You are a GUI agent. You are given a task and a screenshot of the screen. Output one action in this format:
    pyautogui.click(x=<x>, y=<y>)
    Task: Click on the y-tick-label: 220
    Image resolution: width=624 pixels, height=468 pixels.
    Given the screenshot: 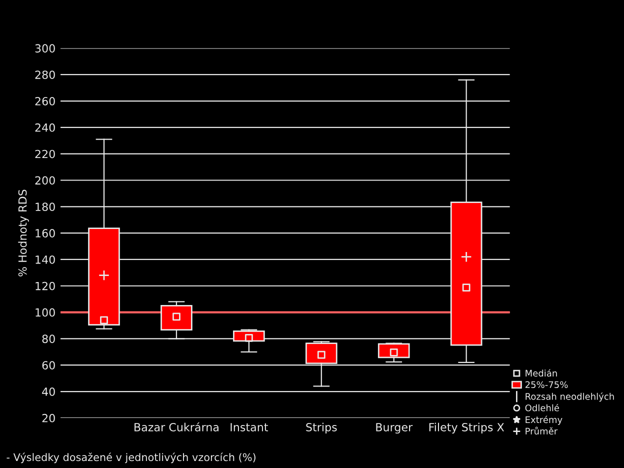 What is the action you would take?
    pyautogui.click(x=45, y=154)
    